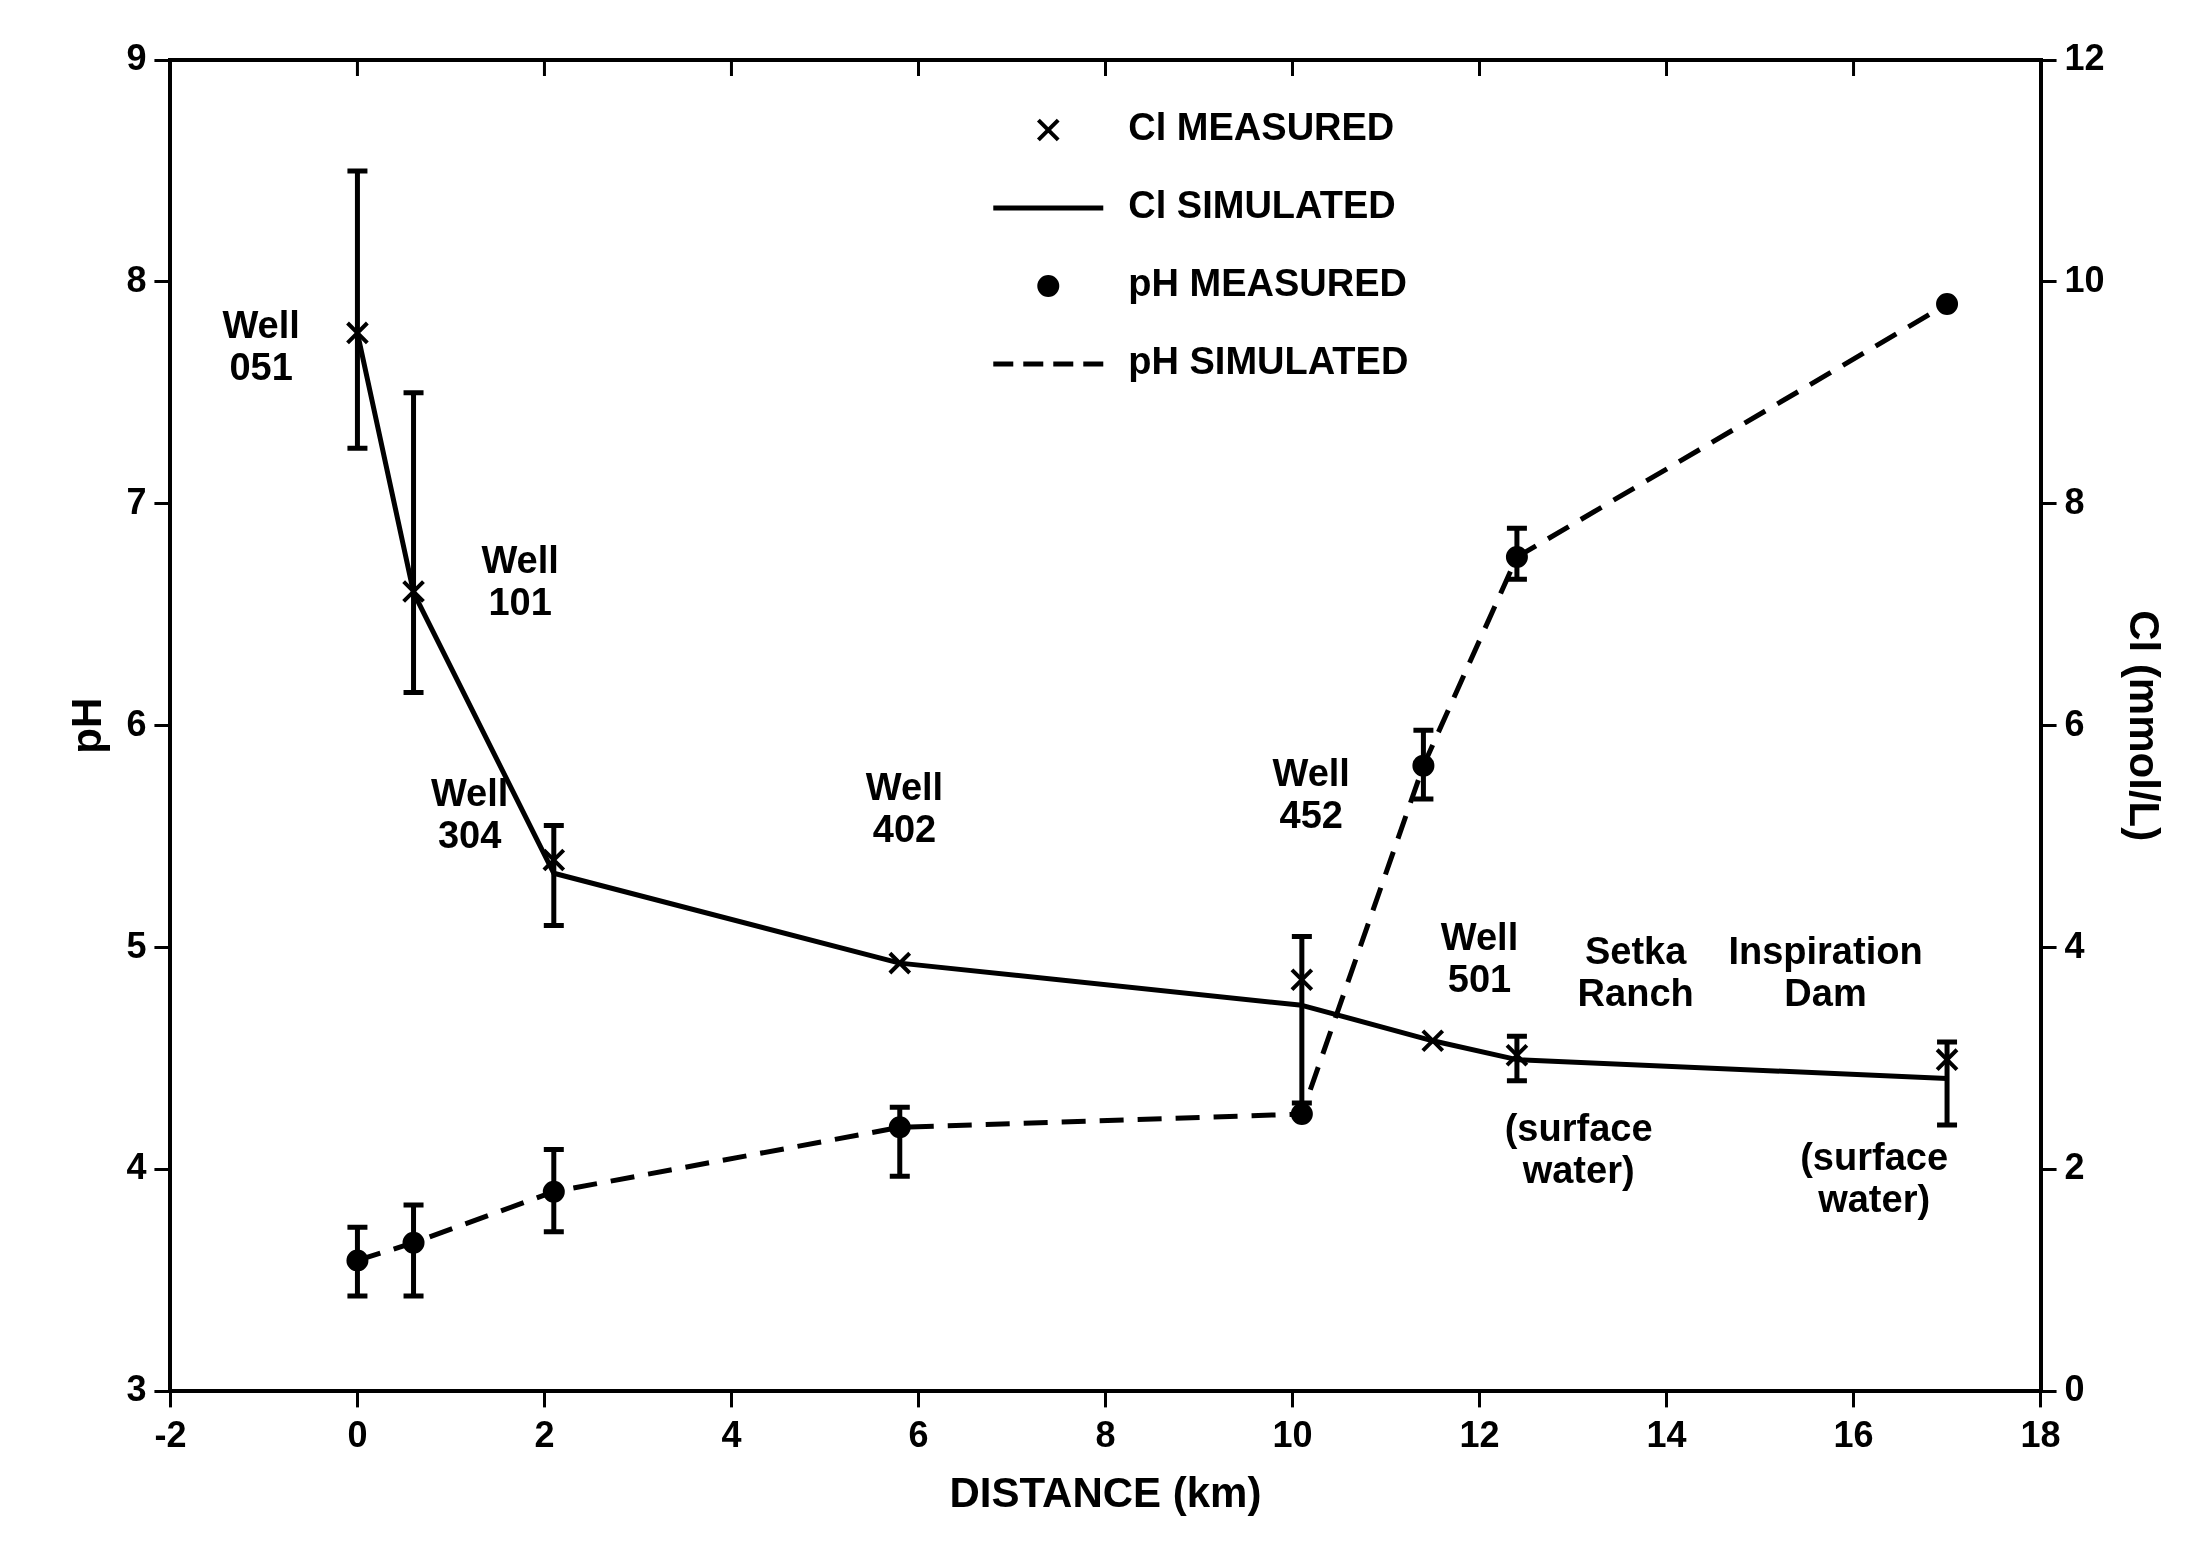 The image size is (2211, 1565). What do you see at coordinates (2040, 1434) in the screenshot?
I see `x-tick-label: 18` at bounding box center [2040, 1434].